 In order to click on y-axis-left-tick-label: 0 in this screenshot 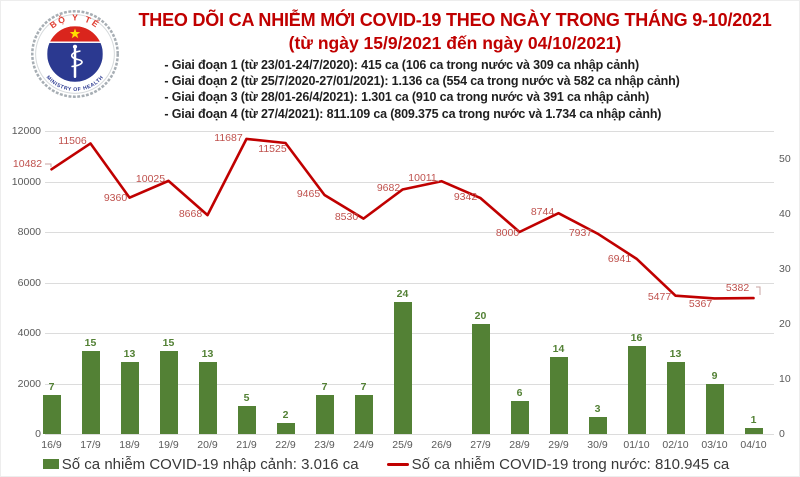, I will do `click(38, 434)`.